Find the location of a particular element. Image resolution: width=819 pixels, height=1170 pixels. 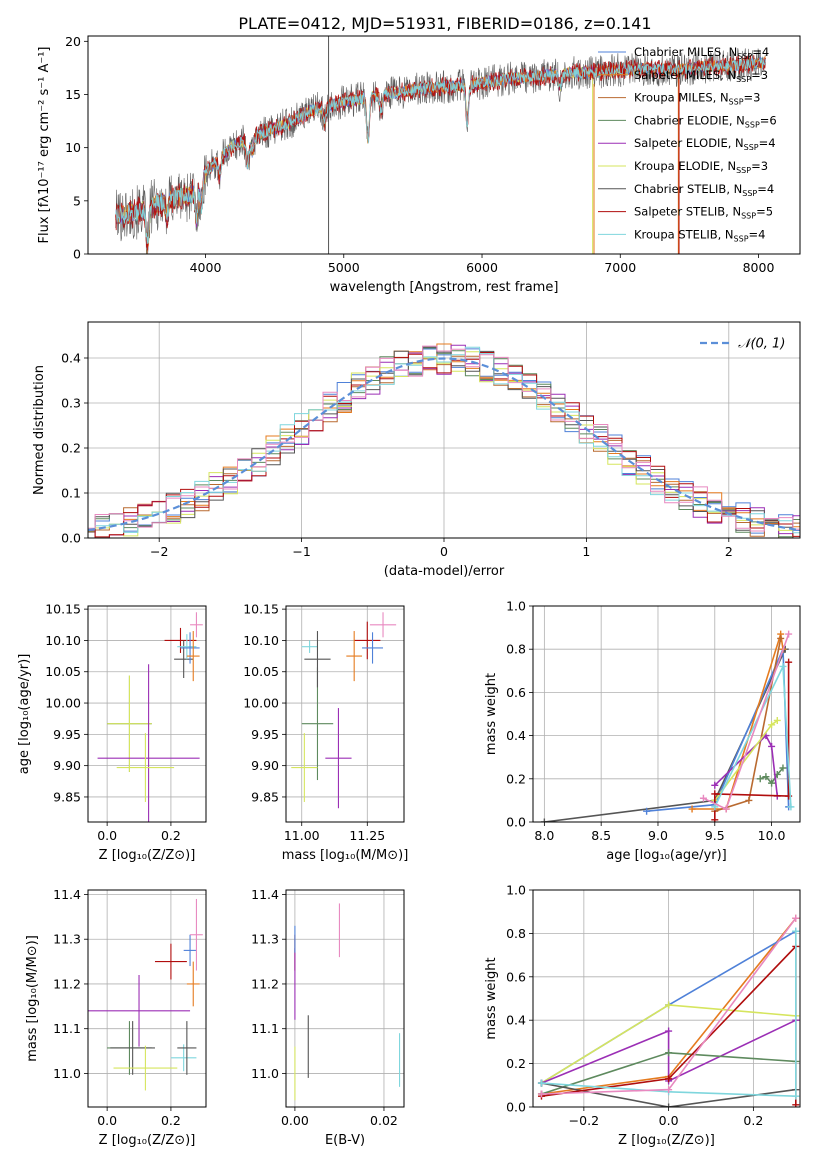

weight-line-salpeter-miles is located at coordinates (738, 721).